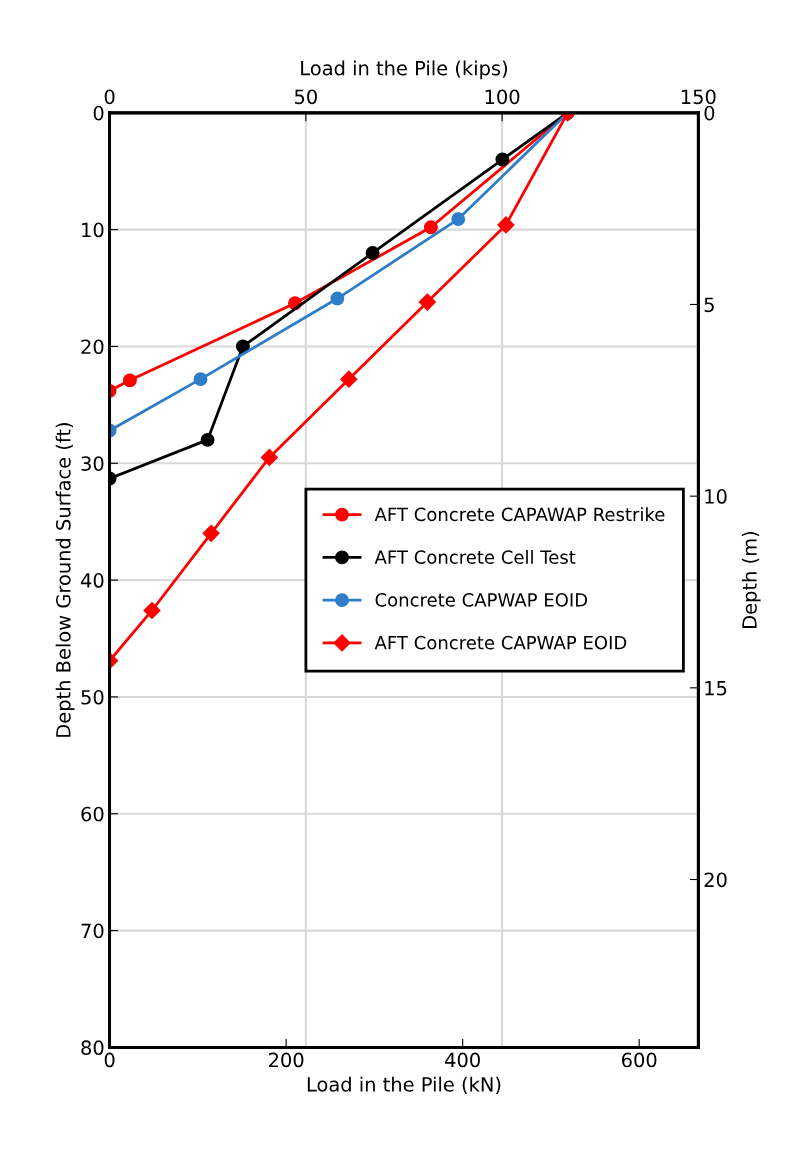 This screenshot has width=812, height=1151. What do you see at coordinates (709, 305) in the screenshot?
I see `y2-tick-label: 5` at bounding box center [709, 305].